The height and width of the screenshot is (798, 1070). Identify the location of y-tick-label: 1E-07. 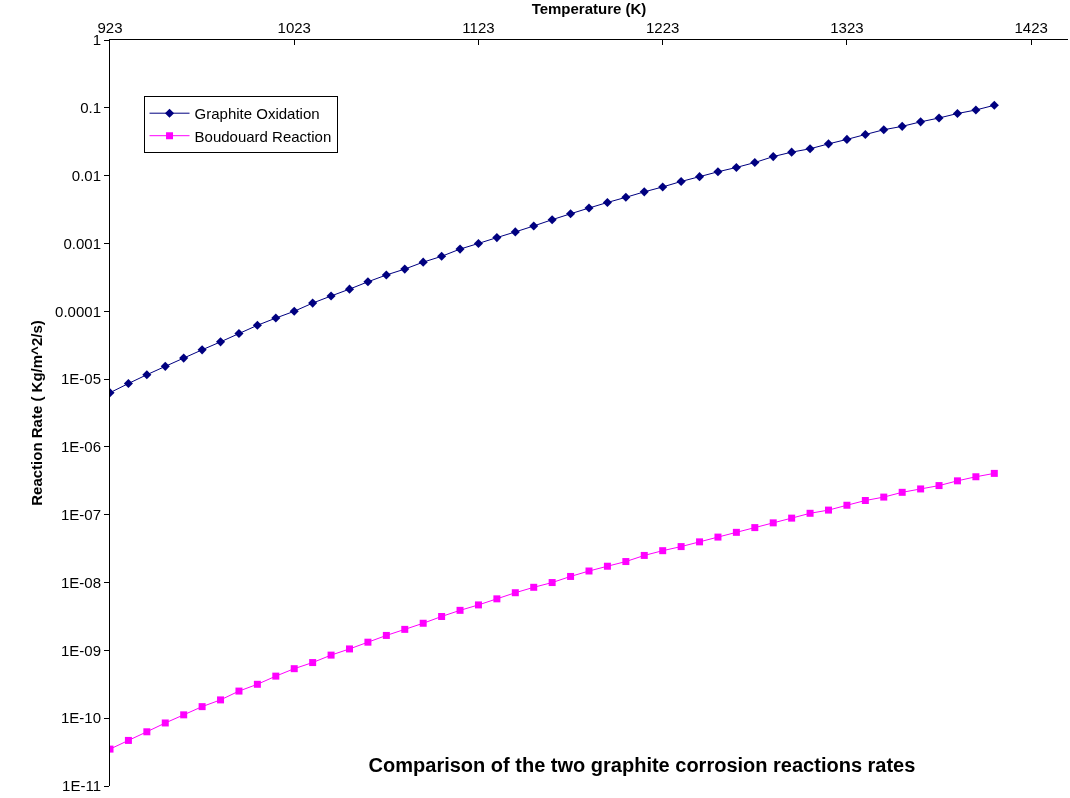
(80, 514).